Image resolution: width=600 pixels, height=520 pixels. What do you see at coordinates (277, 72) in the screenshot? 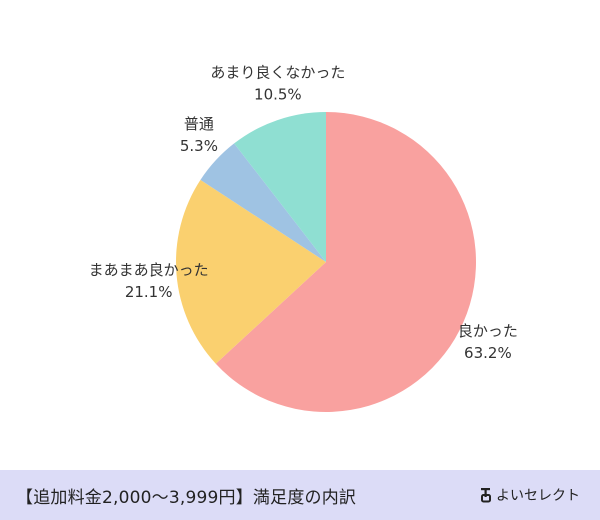
I see `slice-label: あまり良くなかった` at bounding box center [277, 72].